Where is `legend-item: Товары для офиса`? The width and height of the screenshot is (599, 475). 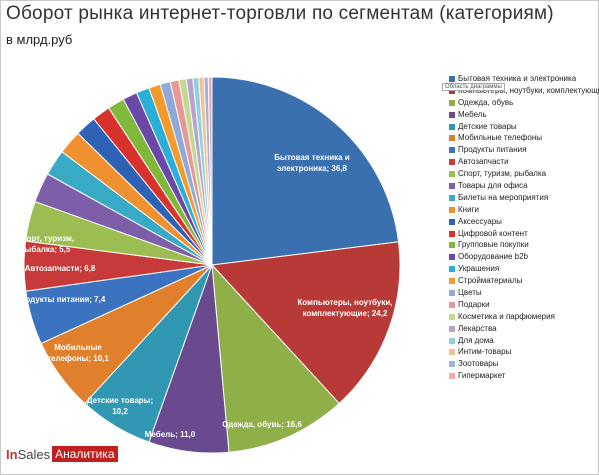 legend-item: Товары для офиса is located at coordinates (524, 186).